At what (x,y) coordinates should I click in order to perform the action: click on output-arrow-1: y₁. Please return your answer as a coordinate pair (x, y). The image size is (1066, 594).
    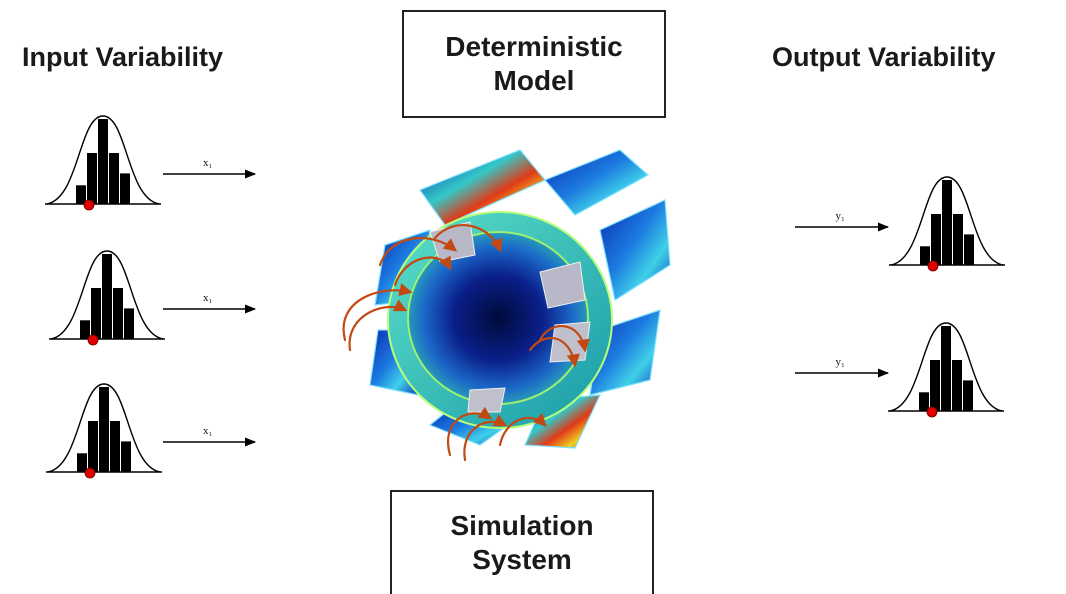
    Looking at the image, I should click on (842, 221).